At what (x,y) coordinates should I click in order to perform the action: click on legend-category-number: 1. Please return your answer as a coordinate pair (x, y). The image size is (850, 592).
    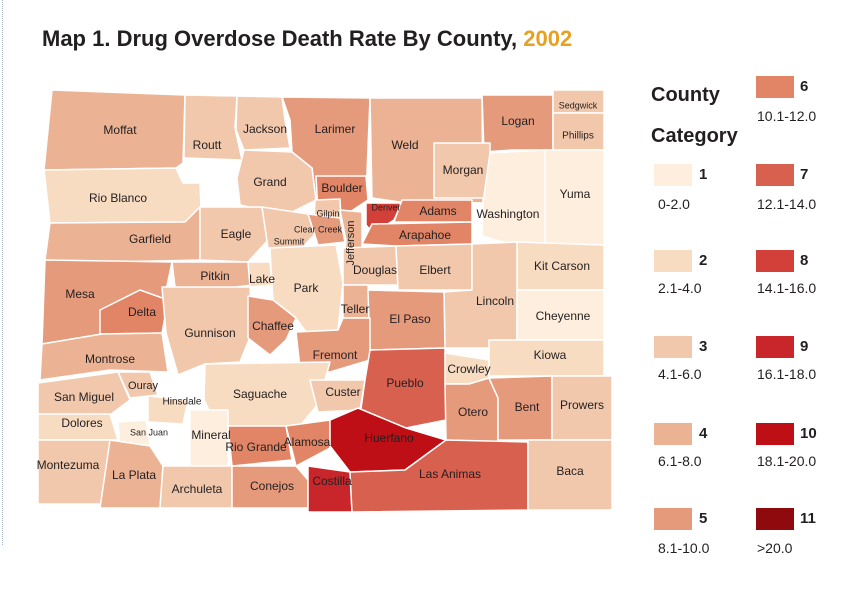
    Looking at the image, I should click on (703, 174).